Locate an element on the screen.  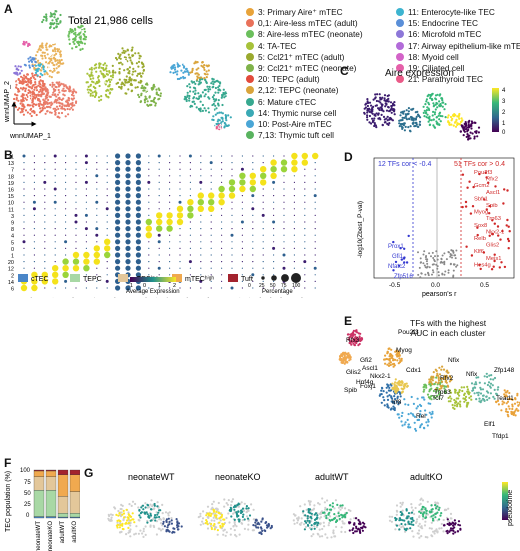
legend-swatch is located at coordinates (250, 57).